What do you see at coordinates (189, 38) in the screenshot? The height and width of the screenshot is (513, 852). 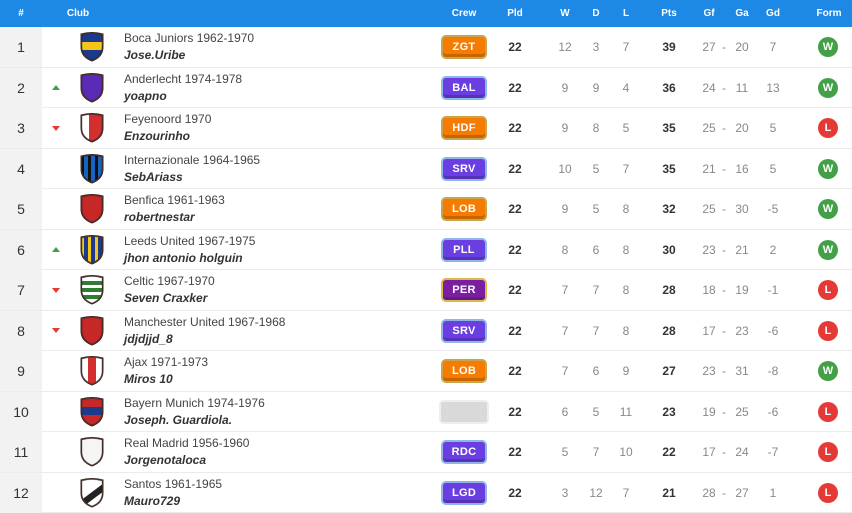 I see `club-name: Boca Juniors 1962-1970` at bounding box center [189, 38].